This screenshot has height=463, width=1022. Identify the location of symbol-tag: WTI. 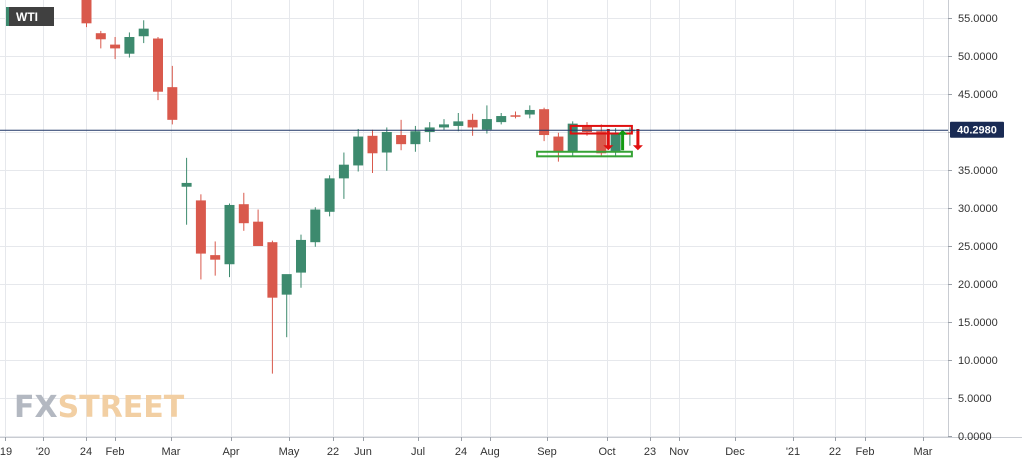
(30, 16).